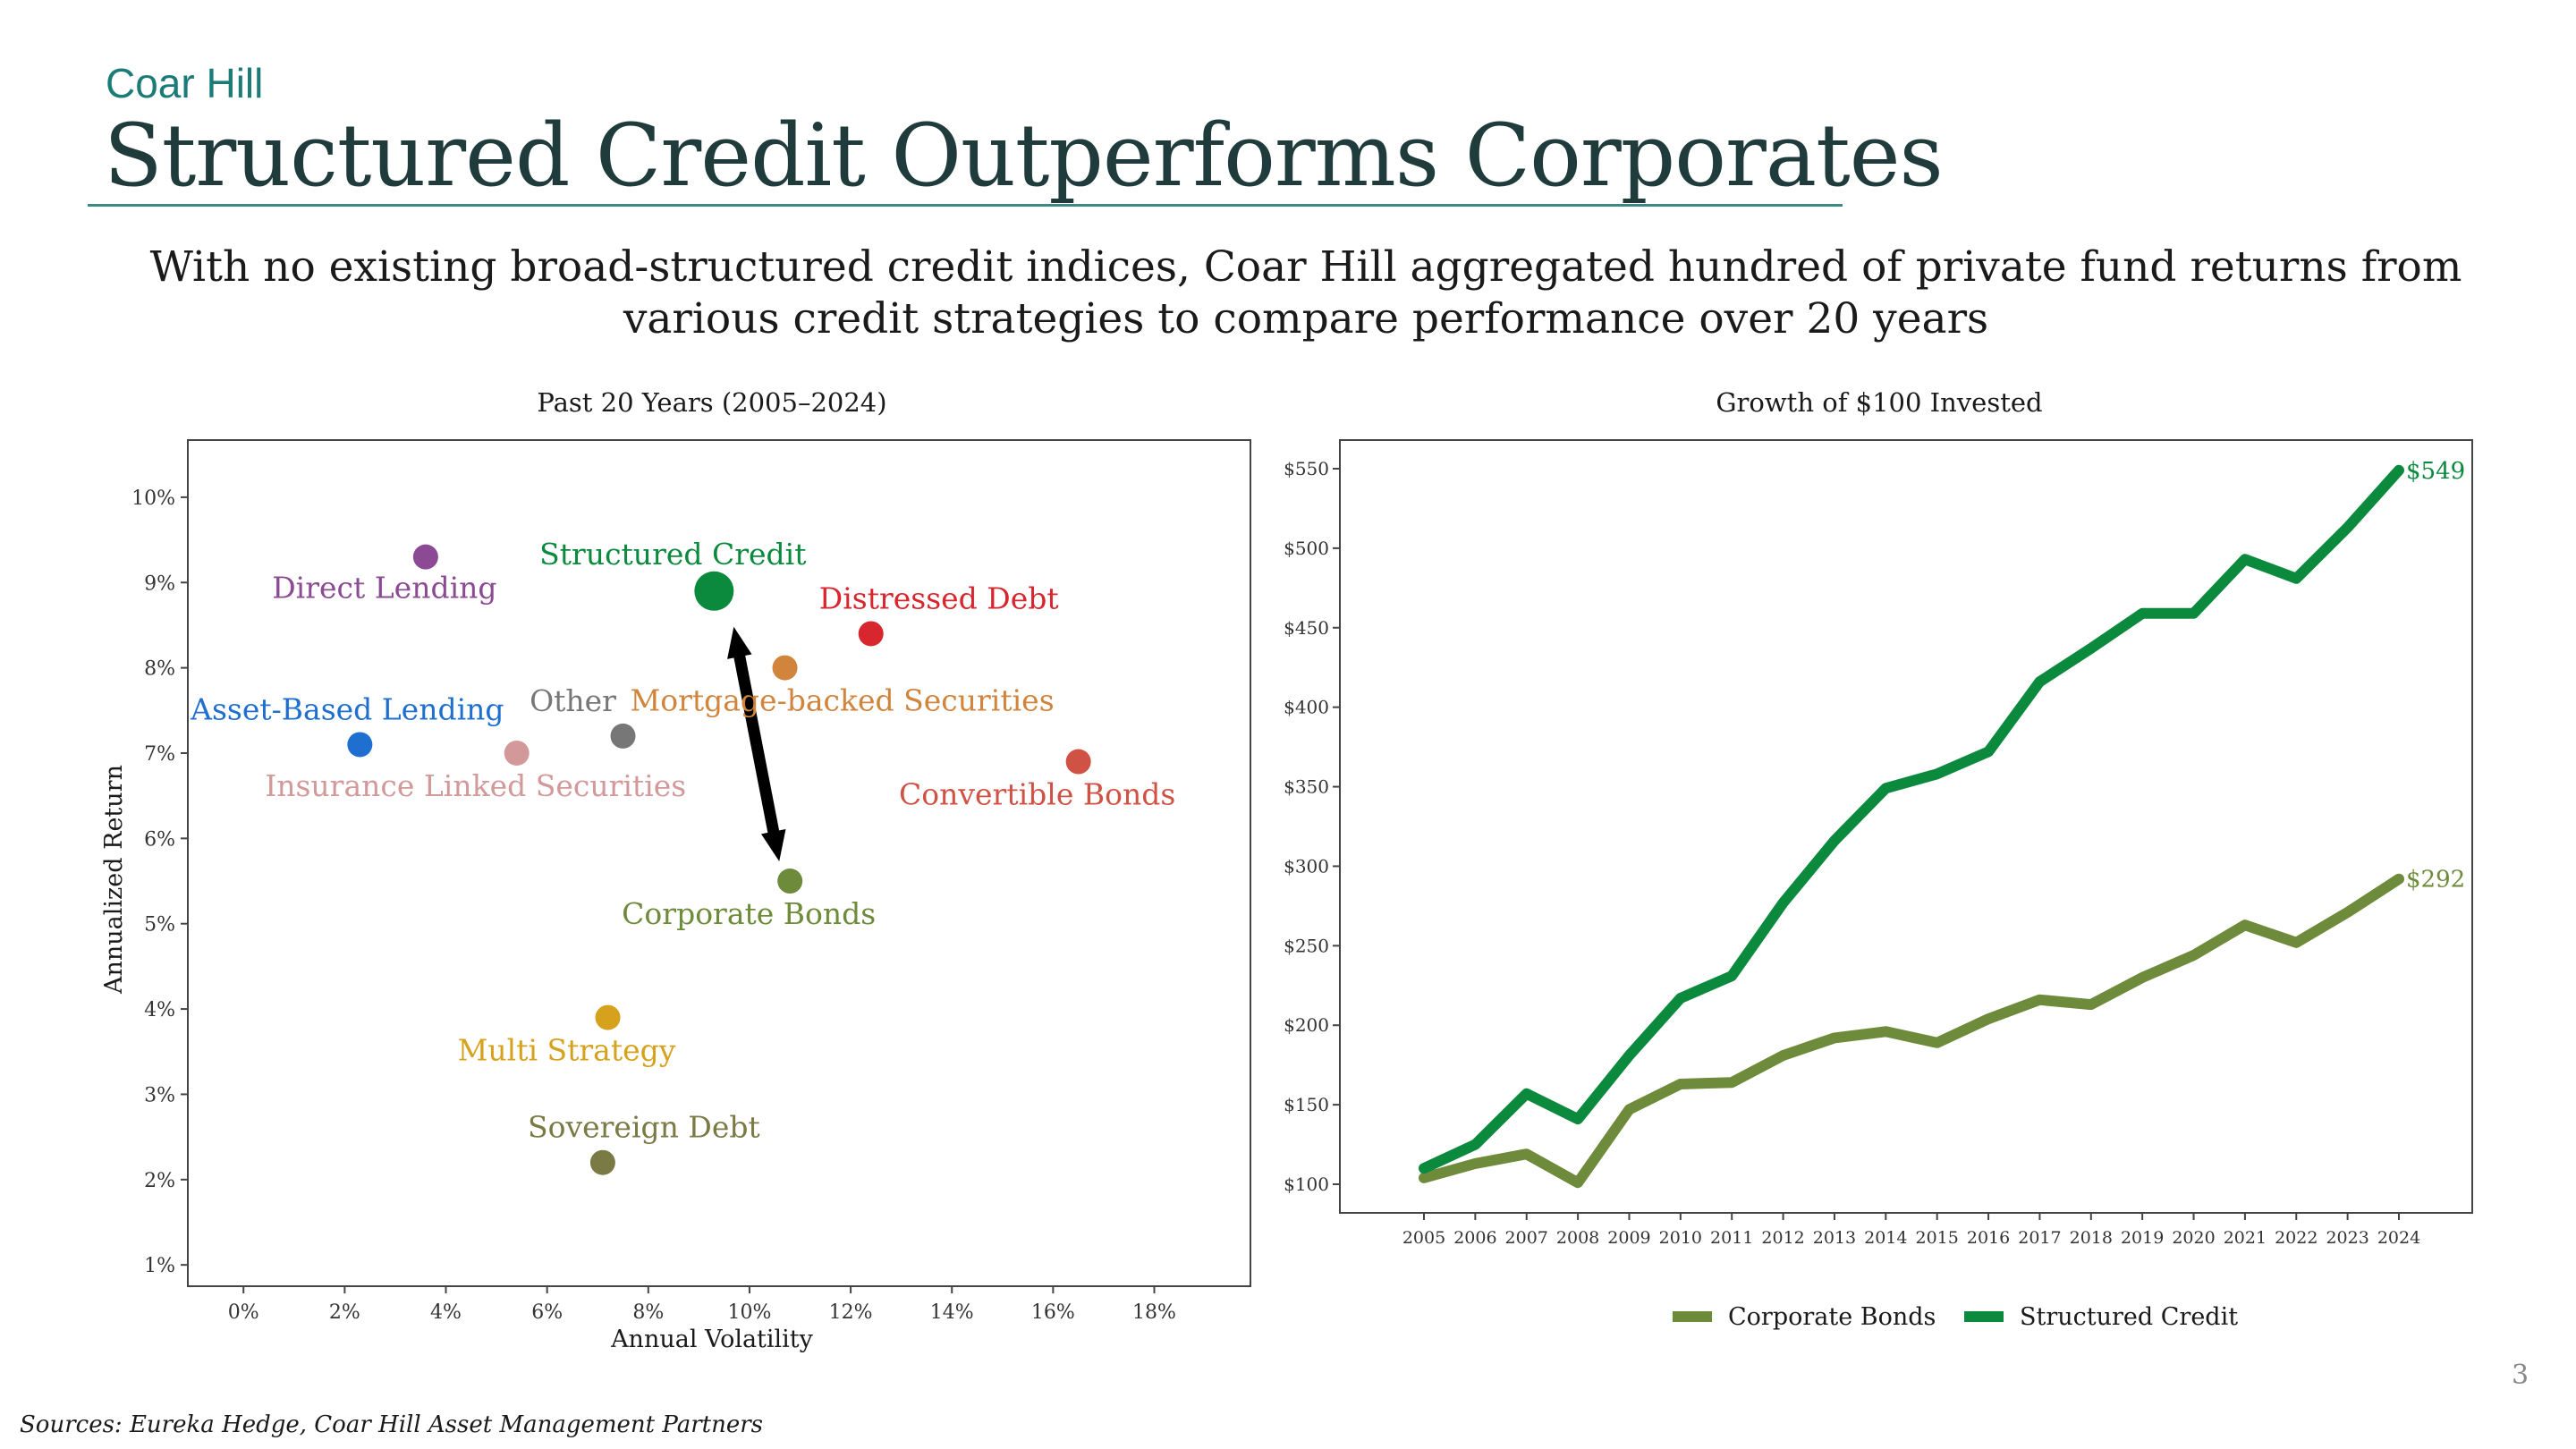 Image resolution: width=2576 pixels, height=1449 pixels. I want to click on label-distressed-debt: Distressed Debt, so click(939, 597).